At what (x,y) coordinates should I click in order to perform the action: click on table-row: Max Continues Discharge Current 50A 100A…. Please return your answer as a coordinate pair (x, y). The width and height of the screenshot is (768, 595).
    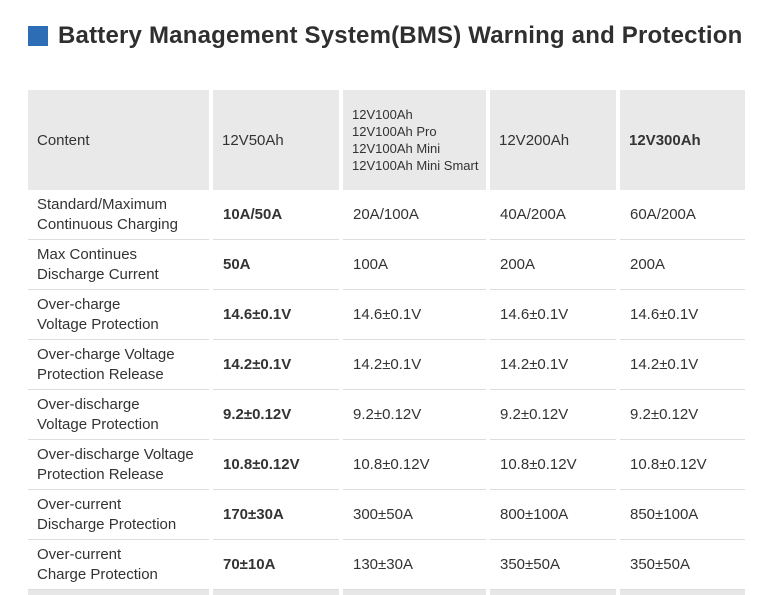
    Looking at the image, I should click on (386, 265).